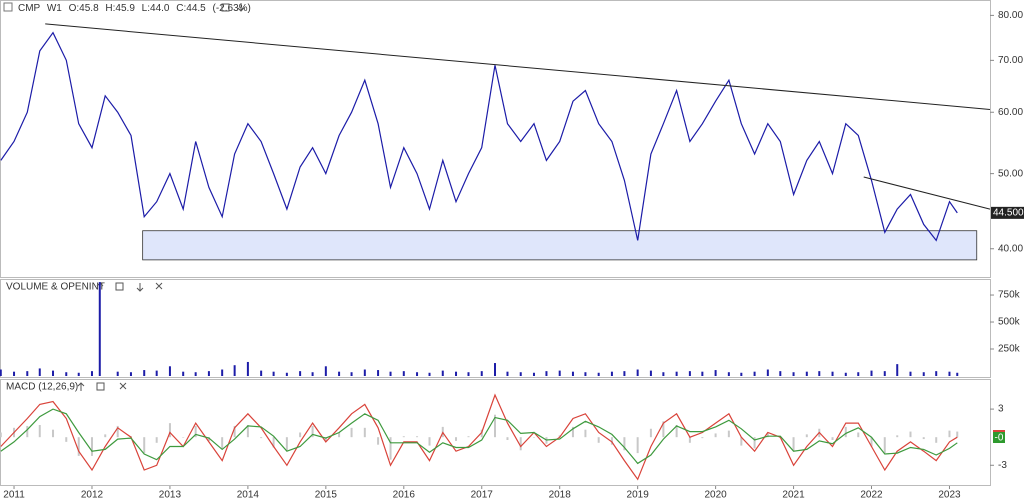 This screenshot has height=503, width=1024. I want to click on collapse-icon, so click(8, 7).